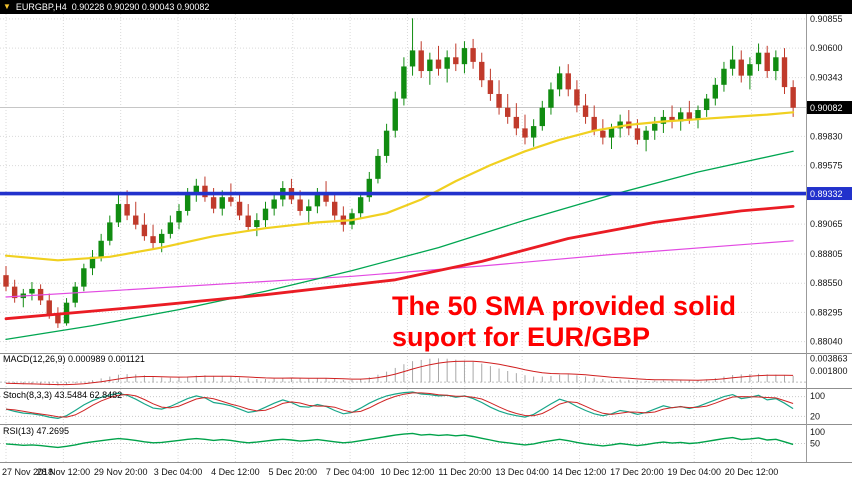 This screenshot has width=852, height=485. I want to click on time-label: 7 Dec 04:00, so click(350, 472).